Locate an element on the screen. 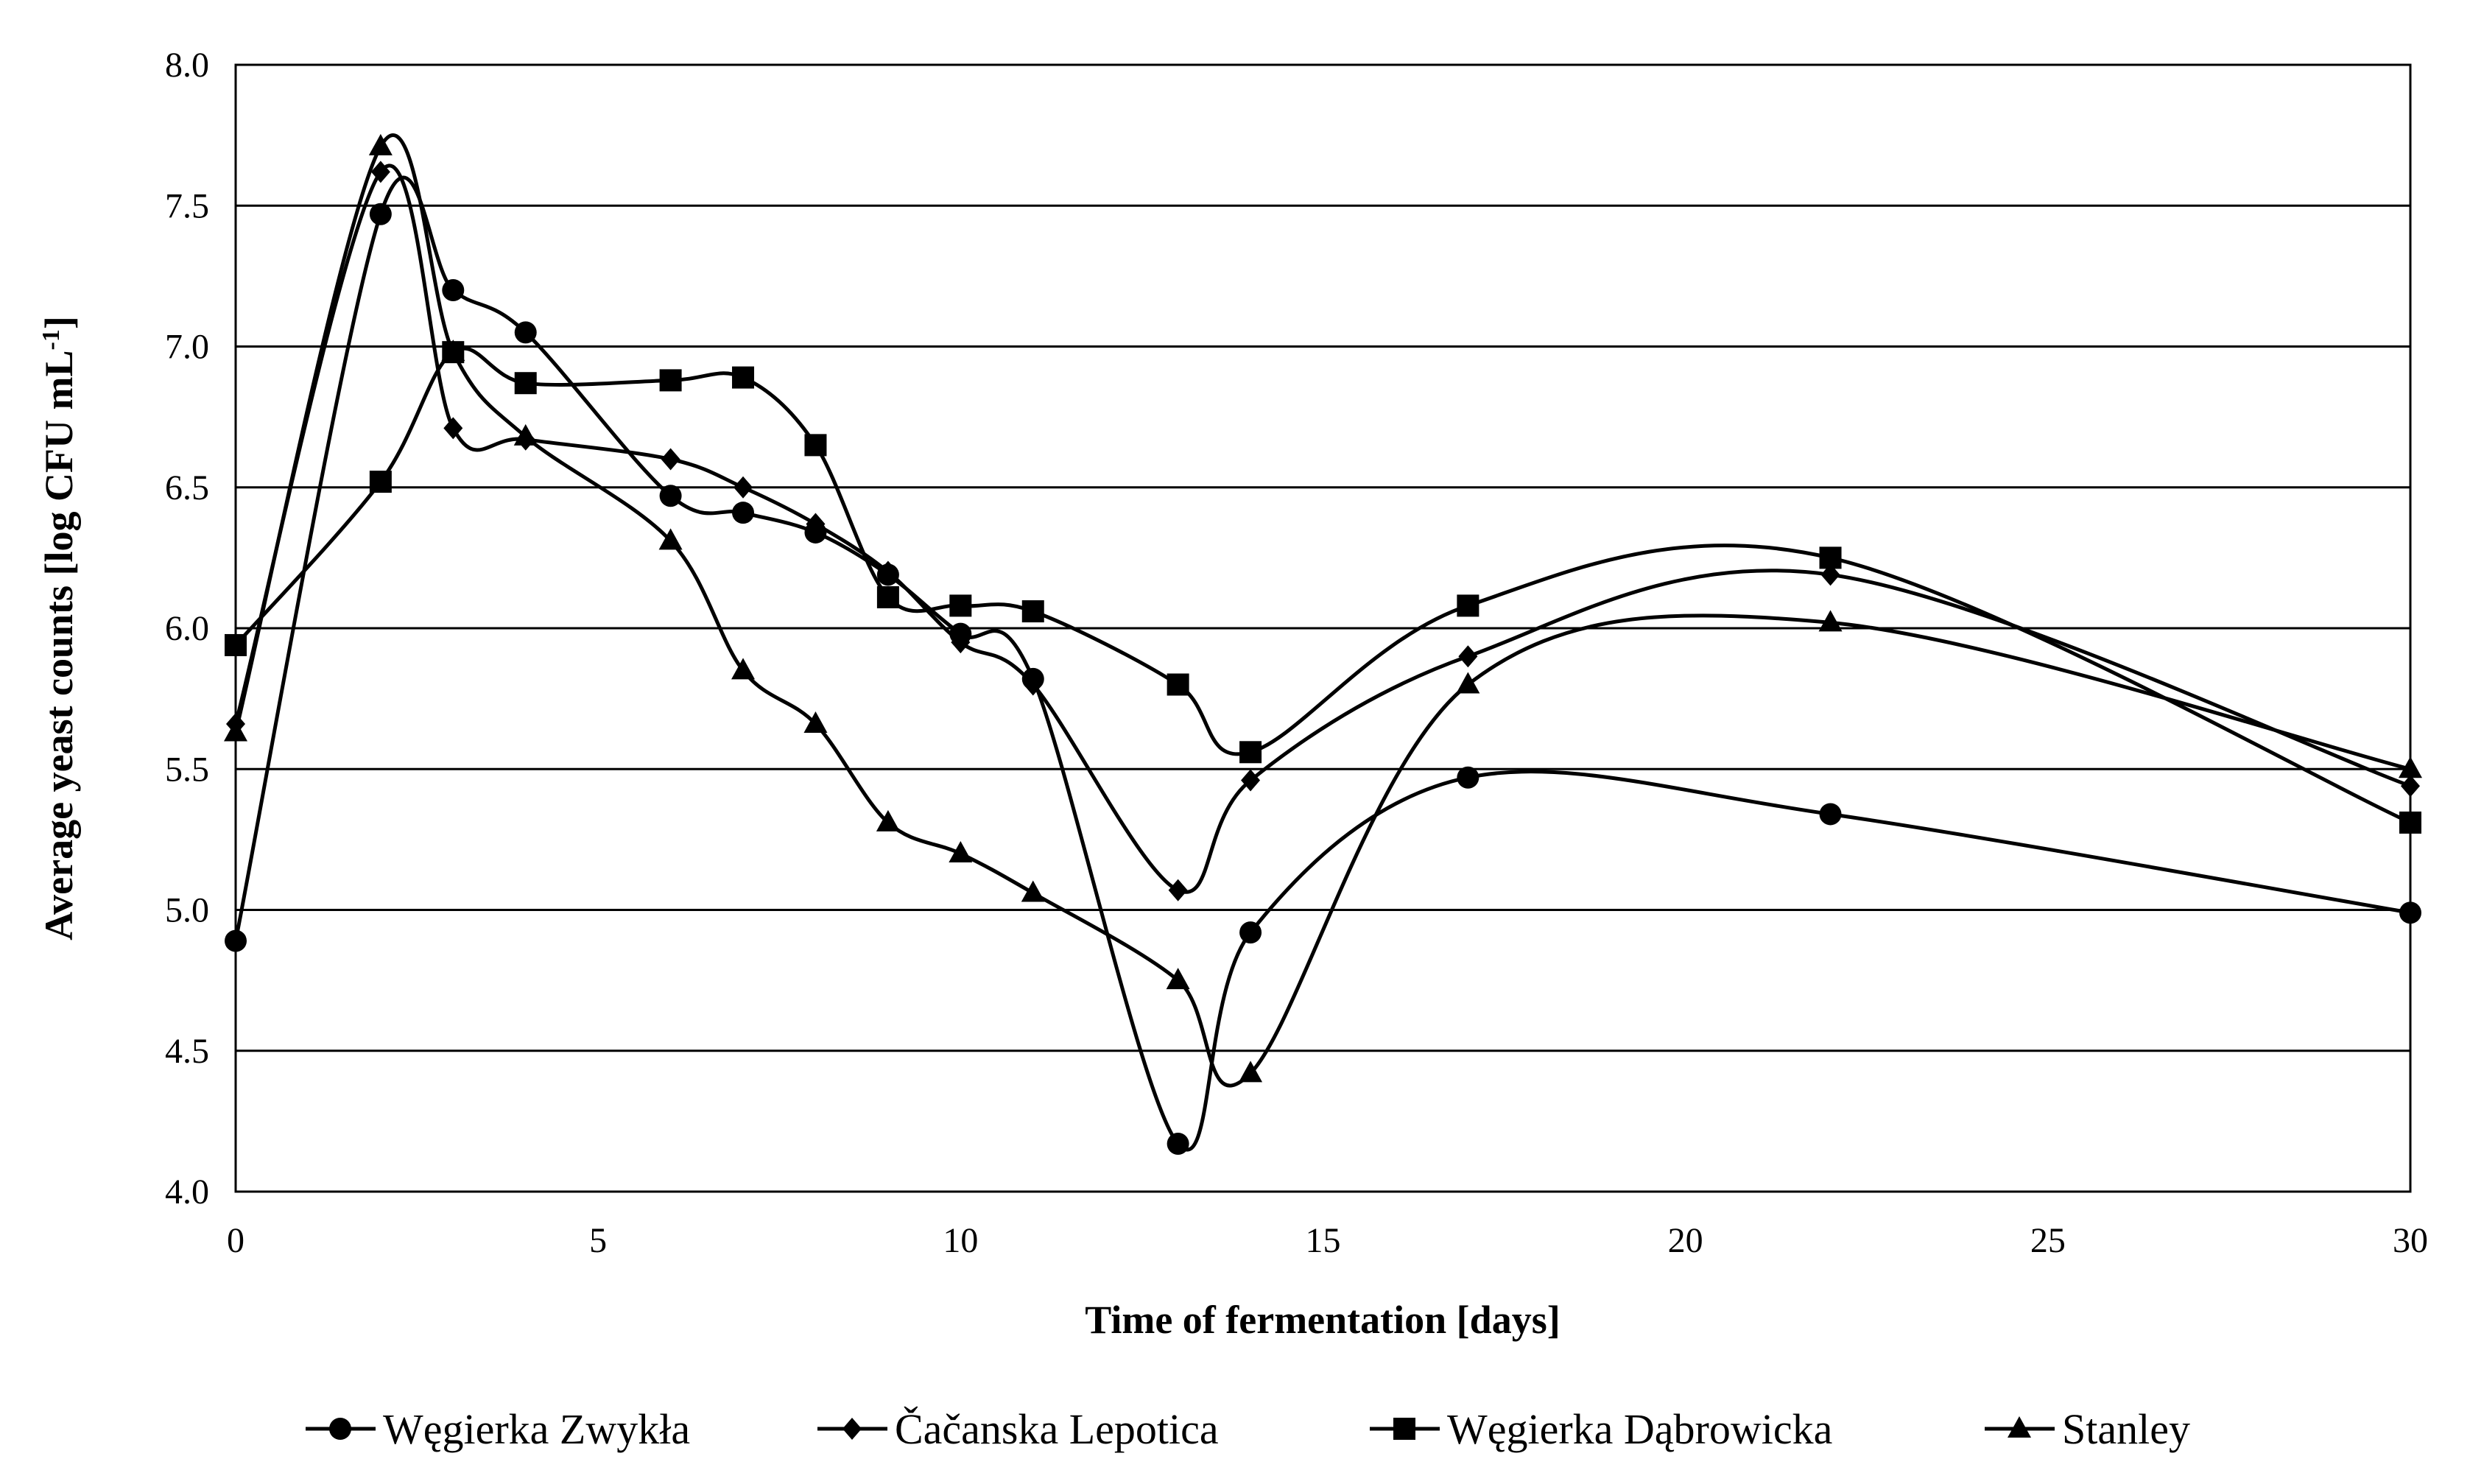 This screenshot has width=2470, height=1484. y-axis-title: Average yeast counts [log CFU mL-1] is located at coordinates (59, 628).